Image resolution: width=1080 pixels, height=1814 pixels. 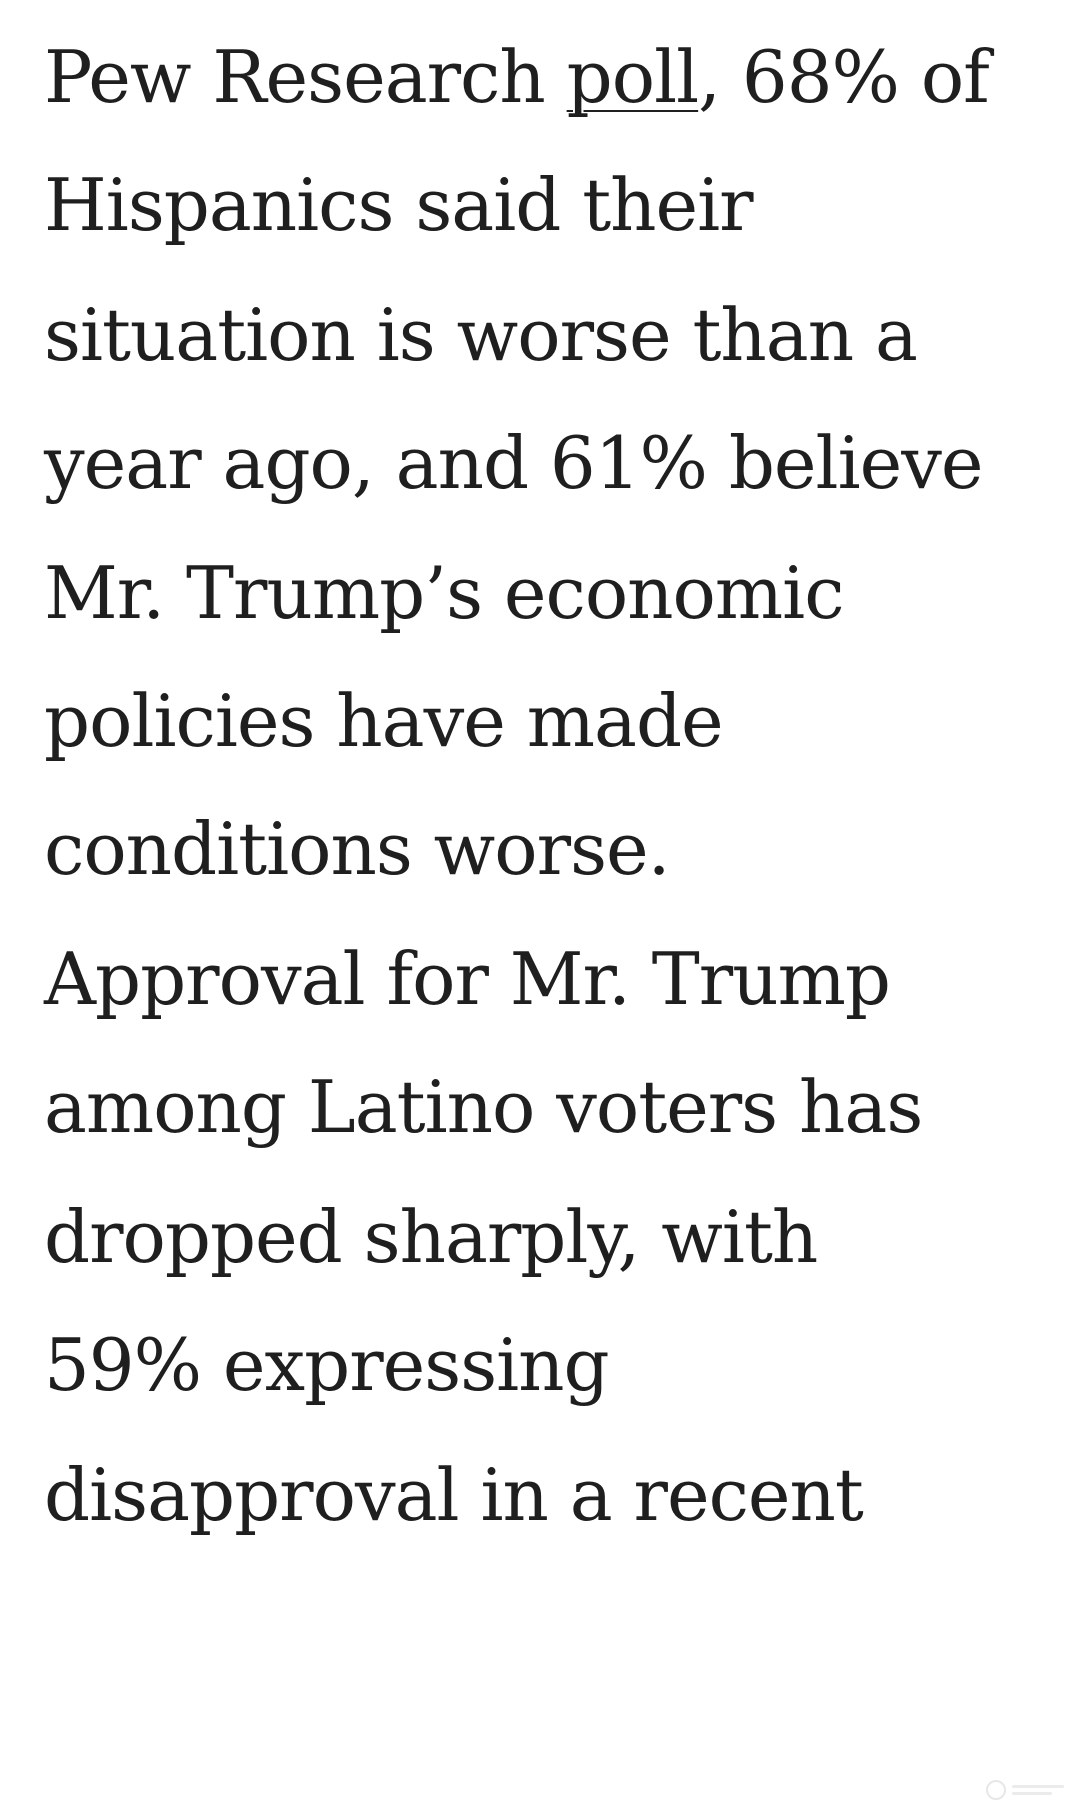 What do you see at coordinates (467, 979) in the screenshot?
I see `paragraph-line: Approval for Mr. Trump` at bounding box center [467, 979].